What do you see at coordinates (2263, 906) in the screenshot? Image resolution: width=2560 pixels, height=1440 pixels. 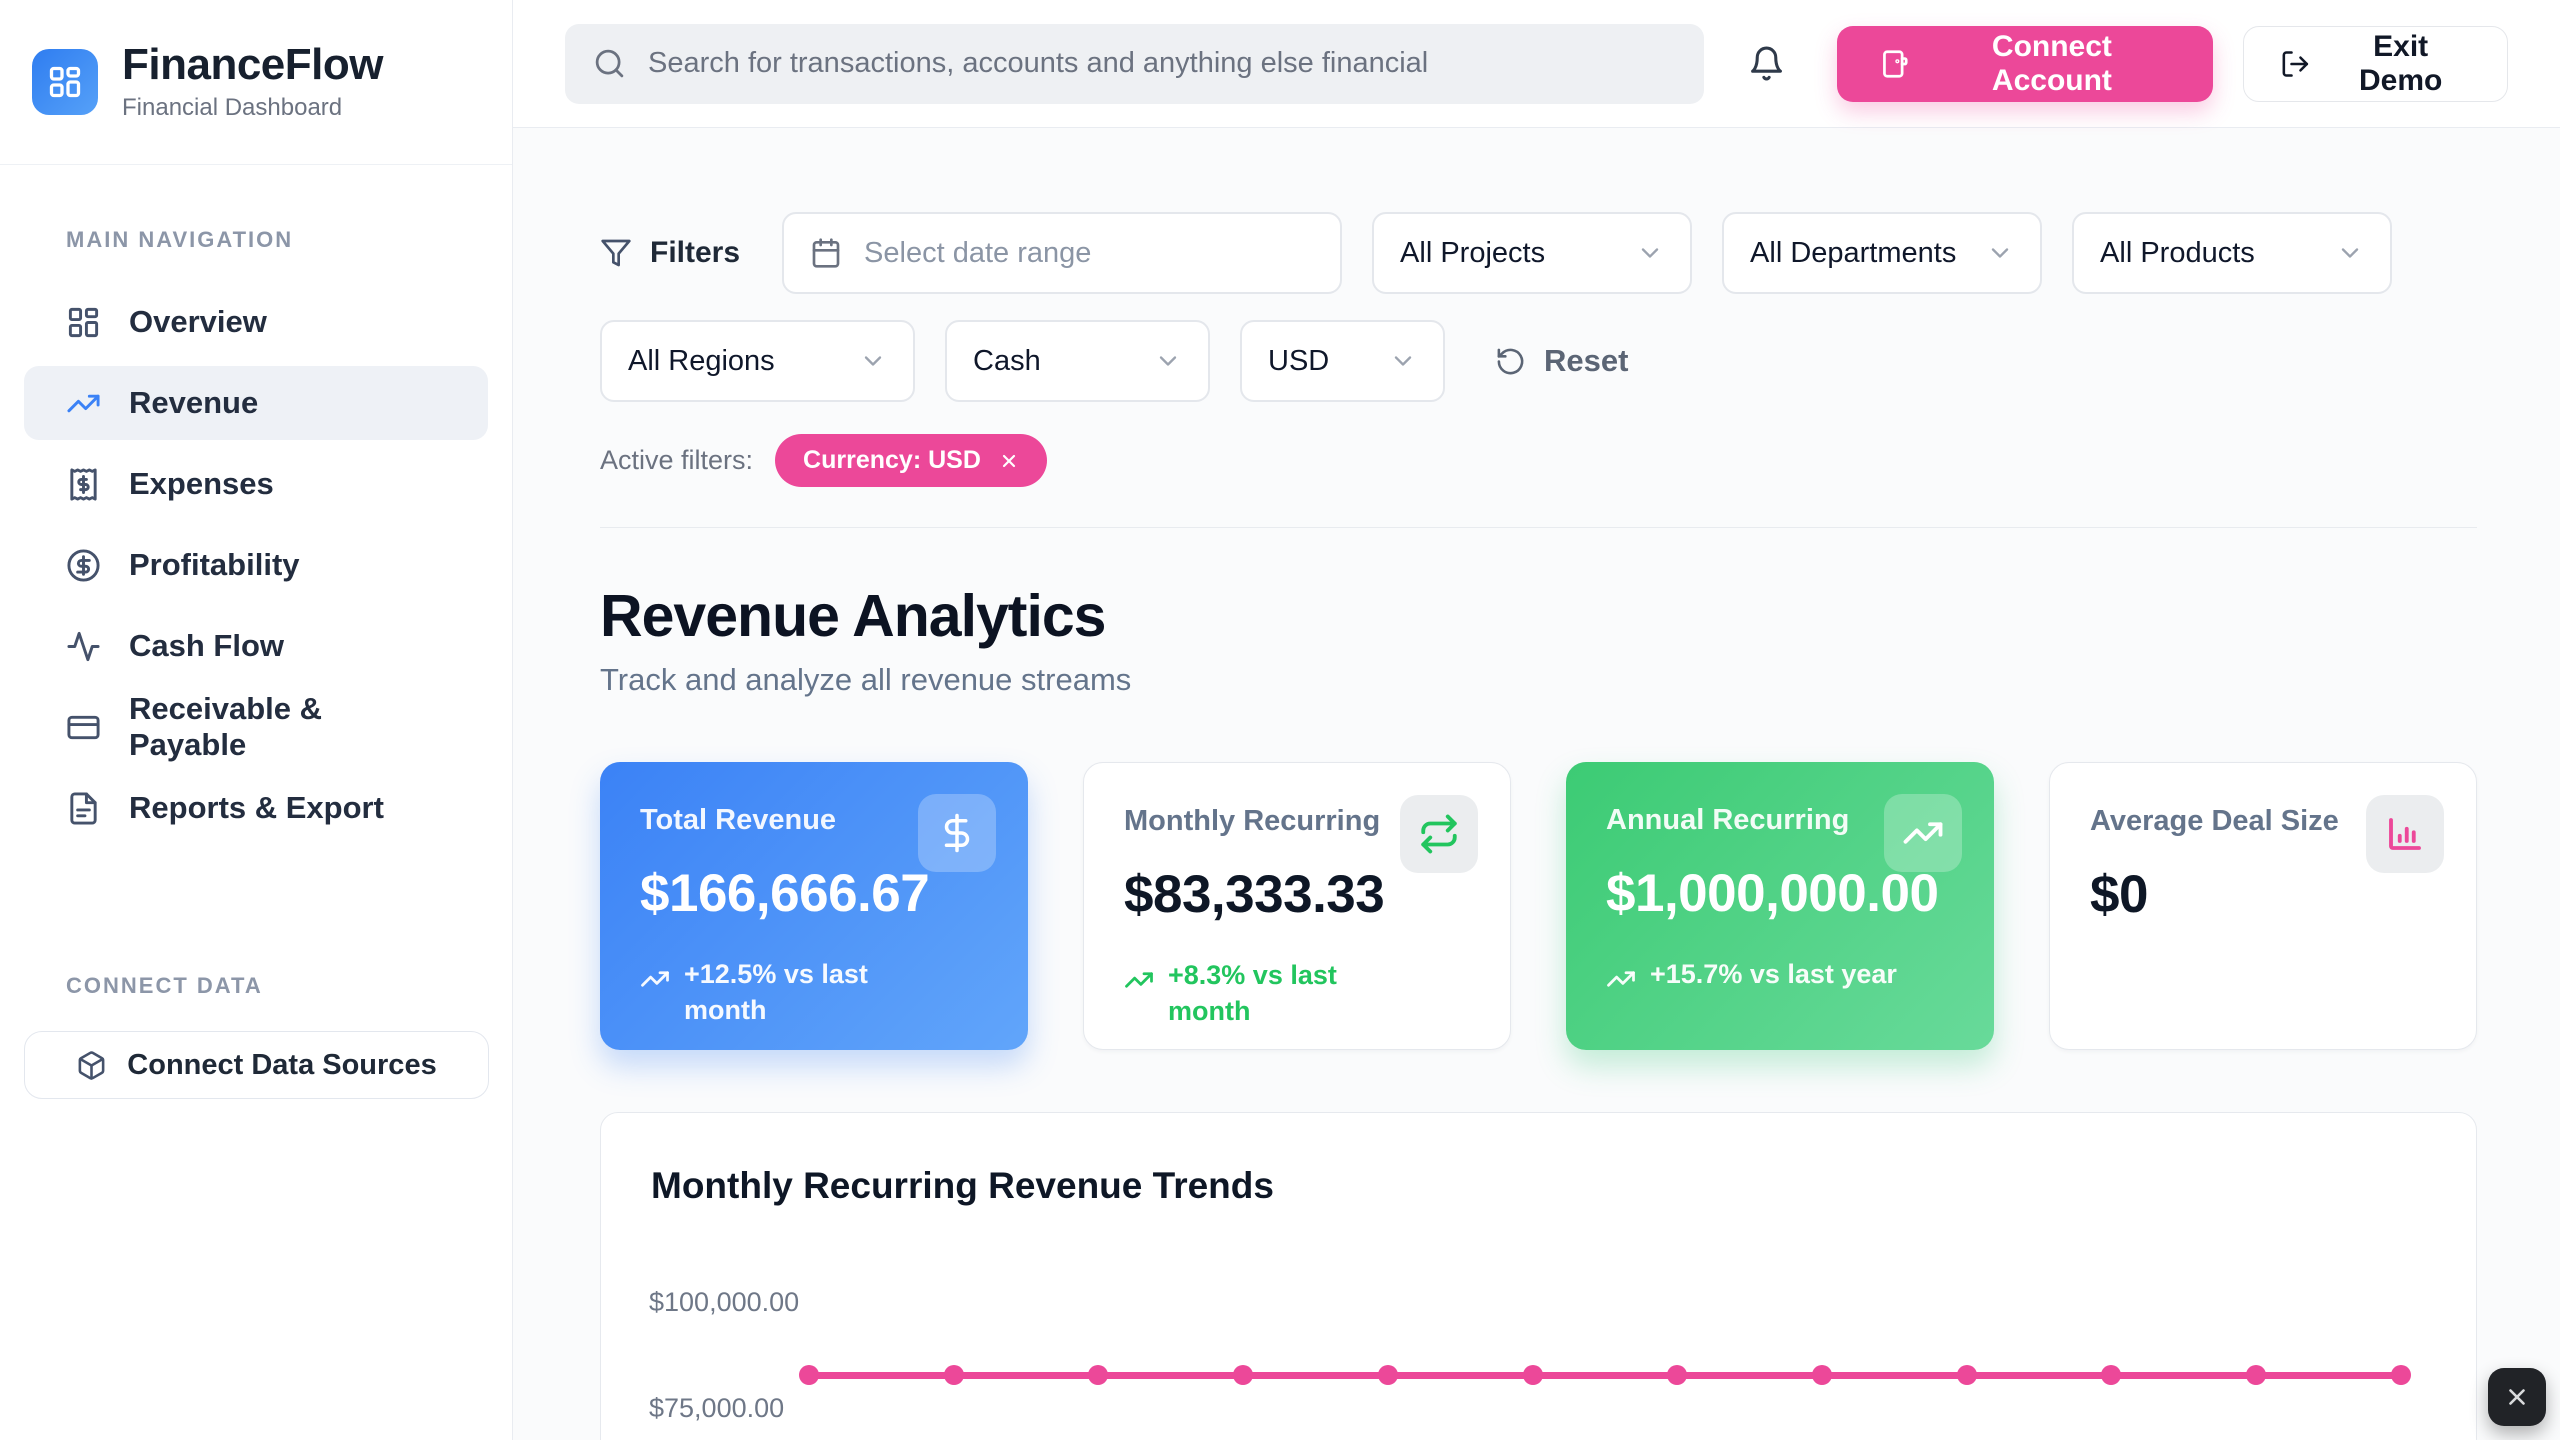 I see `metric-card-average-deal-size: Average Deal Size $0` at bounding box center [2263, 906].